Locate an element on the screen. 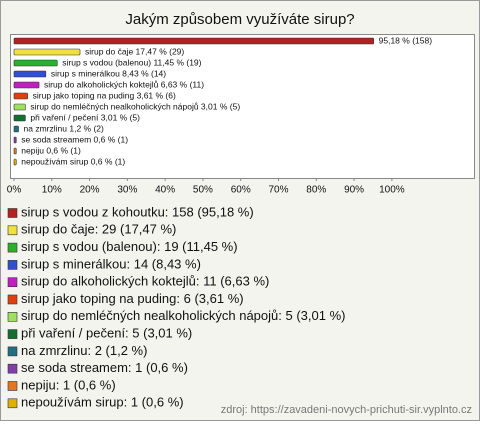 Image resolution: width=480 pixels, height=426 pixels. bar-label: sirup jako toping na puding 3,61 % (6) is located at coordinates (104, 95).